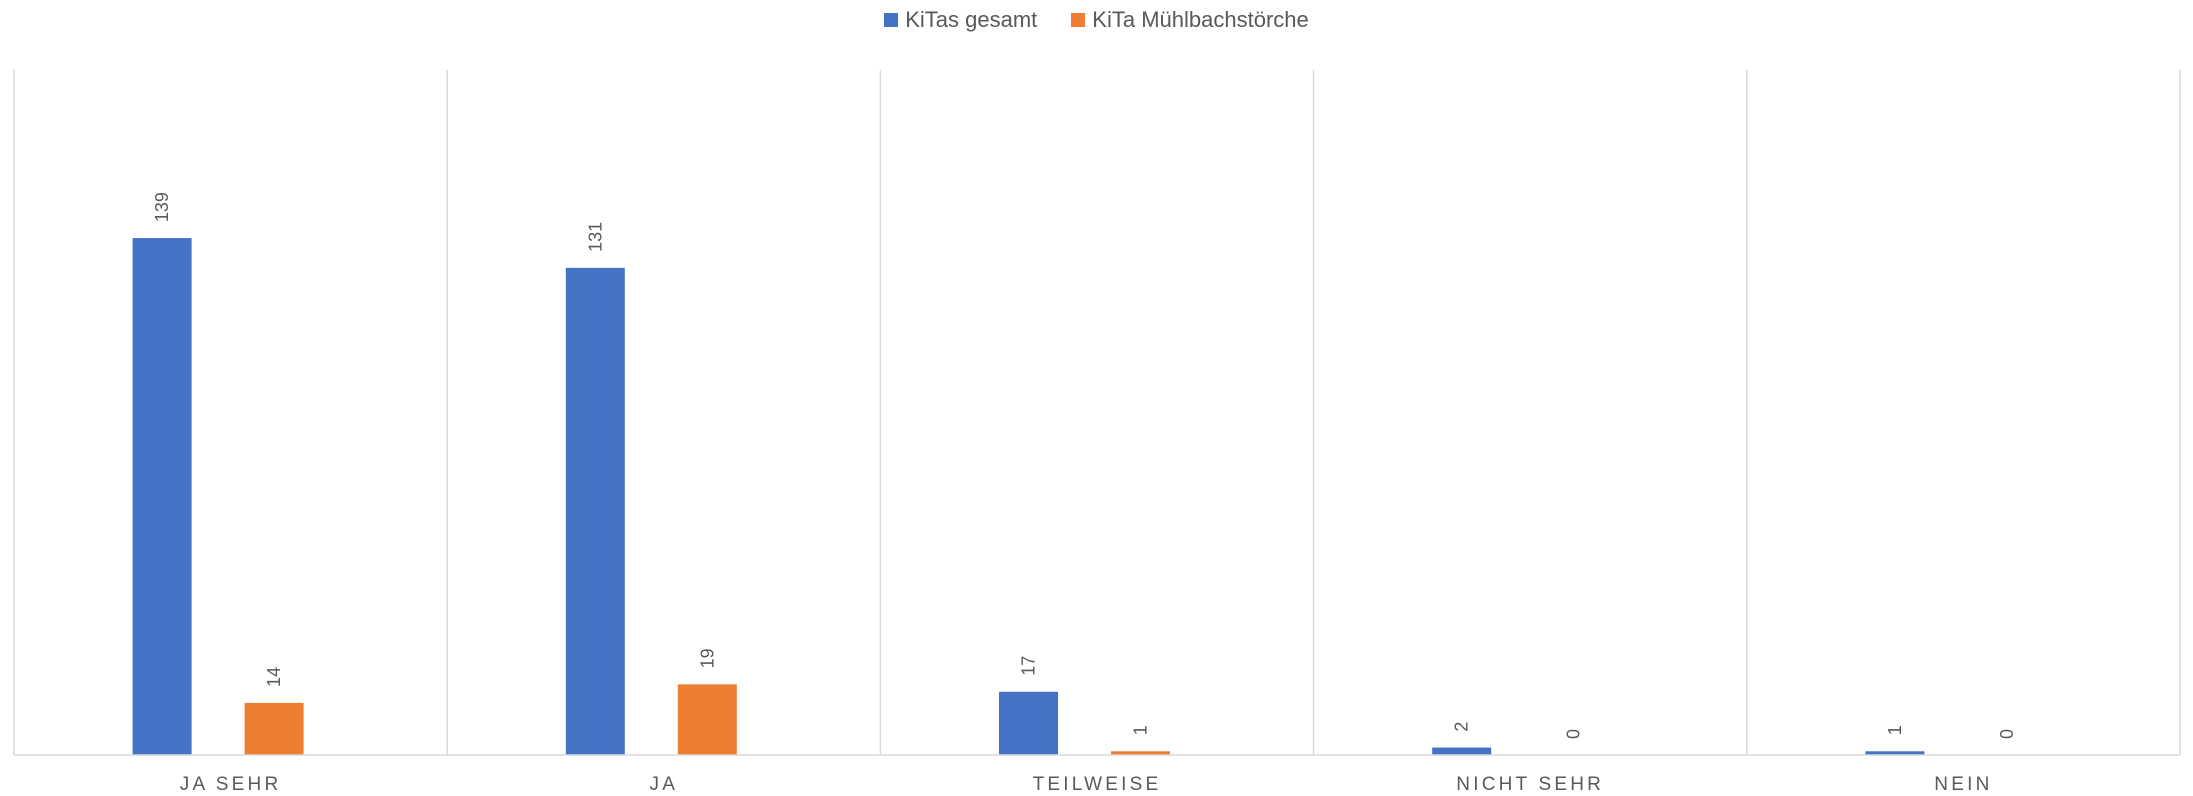 This screenshot has width=2193, height=796. Describe the element at coordinates (707, 658) in the screenshot. I see `data-label: 19` at that location.